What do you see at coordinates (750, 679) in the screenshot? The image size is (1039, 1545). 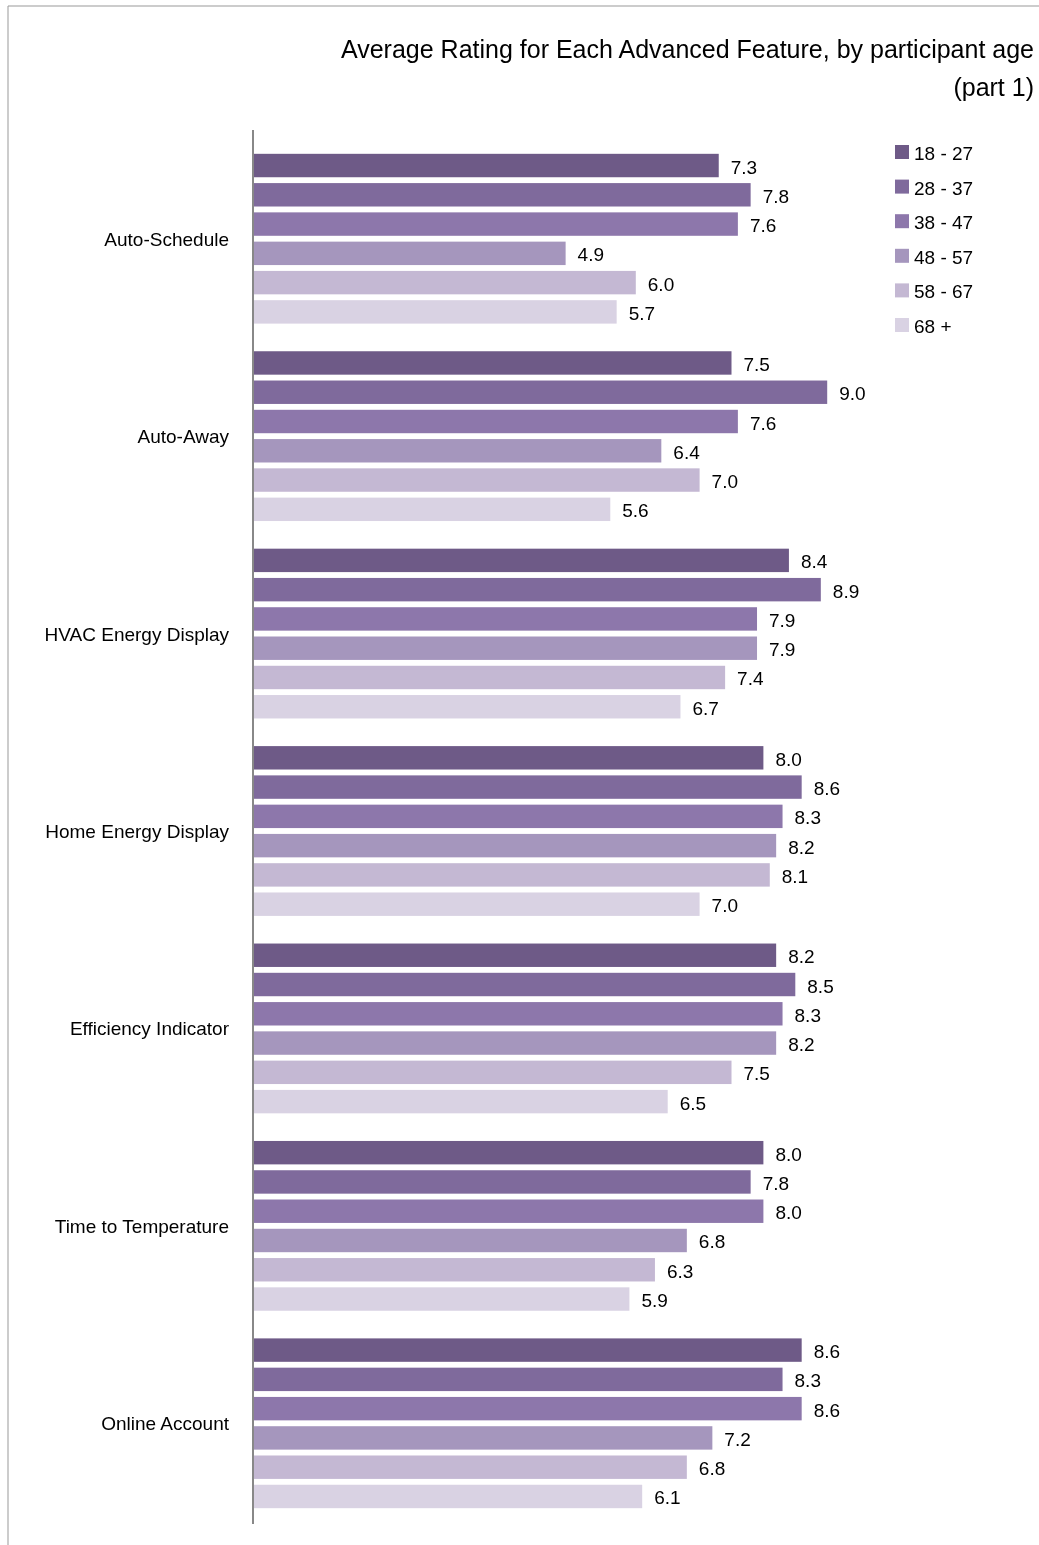 I see `data-label: 7.4` at bounding box center [750, 679].